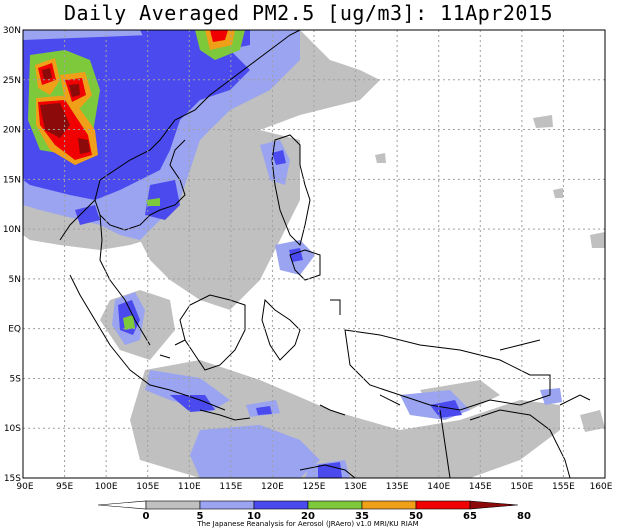 This screenshot has height=529, width=617. Describe the element at coordinates (122, 505) in the screenshot. I see `colorbar-segment-low` at that location.